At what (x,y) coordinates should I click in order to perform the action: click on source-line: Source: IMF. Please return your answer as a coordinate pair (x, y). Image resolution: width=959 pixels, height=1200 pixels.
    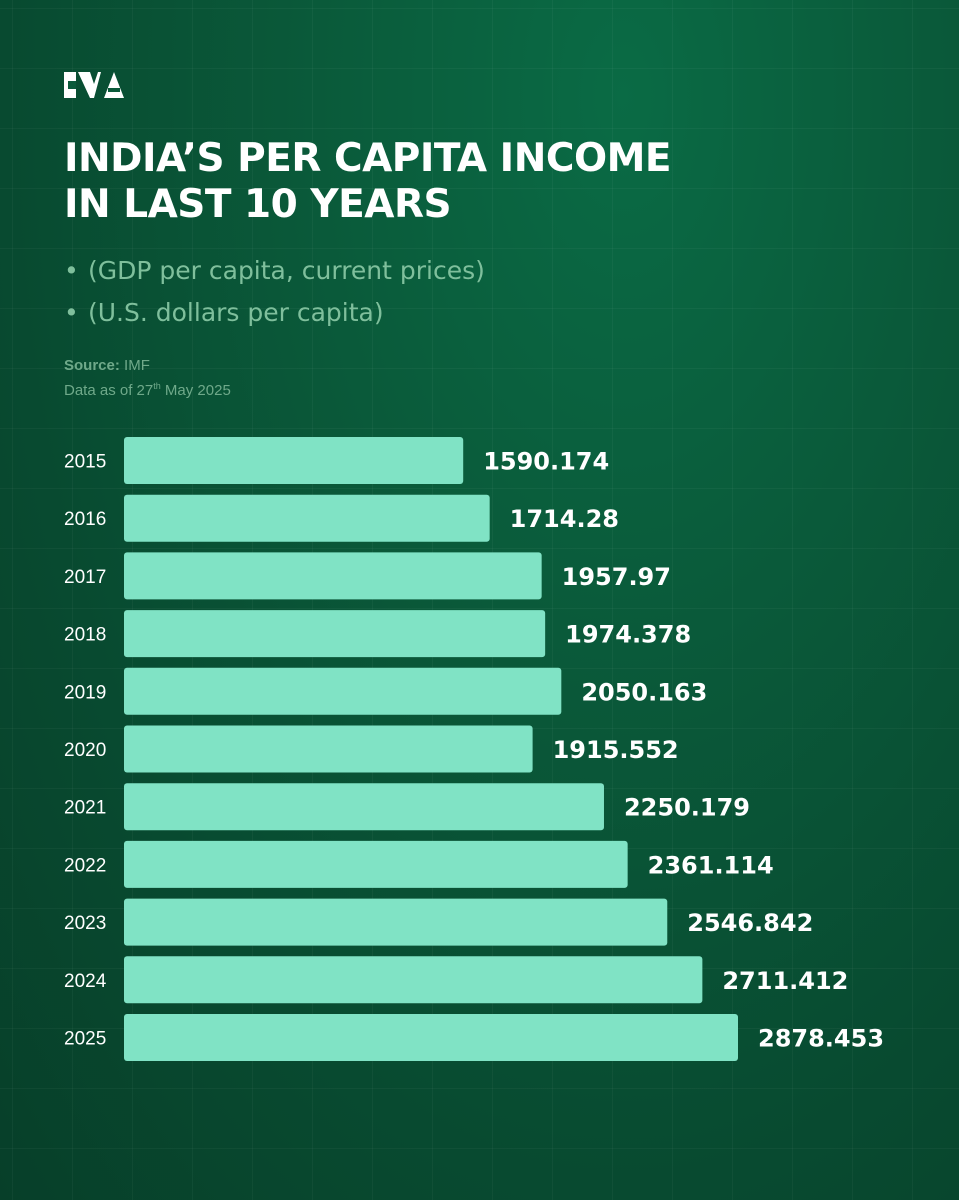
    Looking at the image, I should click on (147, 366).